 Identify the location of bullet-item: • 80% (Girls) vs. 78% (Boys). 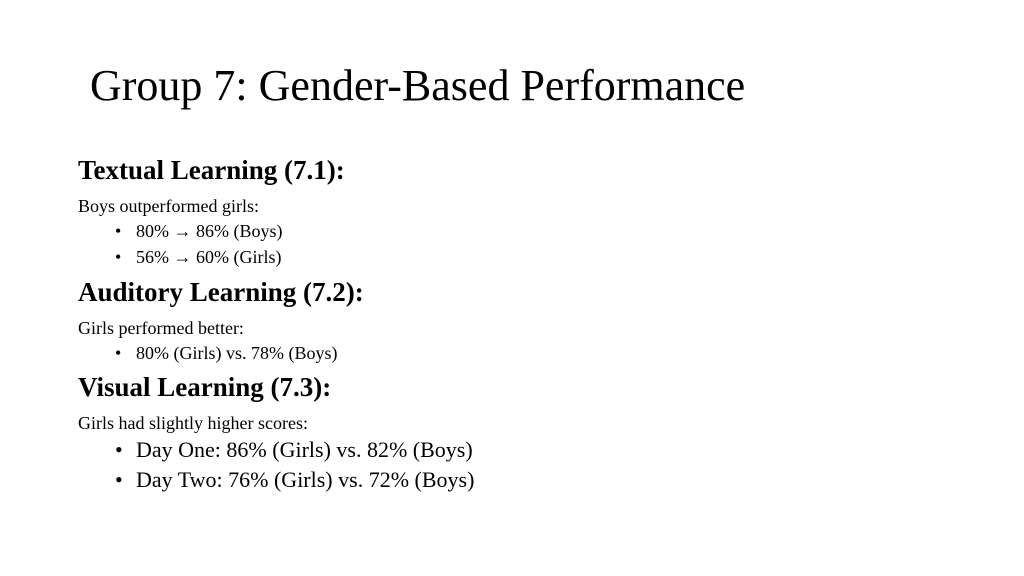
(226, 353).